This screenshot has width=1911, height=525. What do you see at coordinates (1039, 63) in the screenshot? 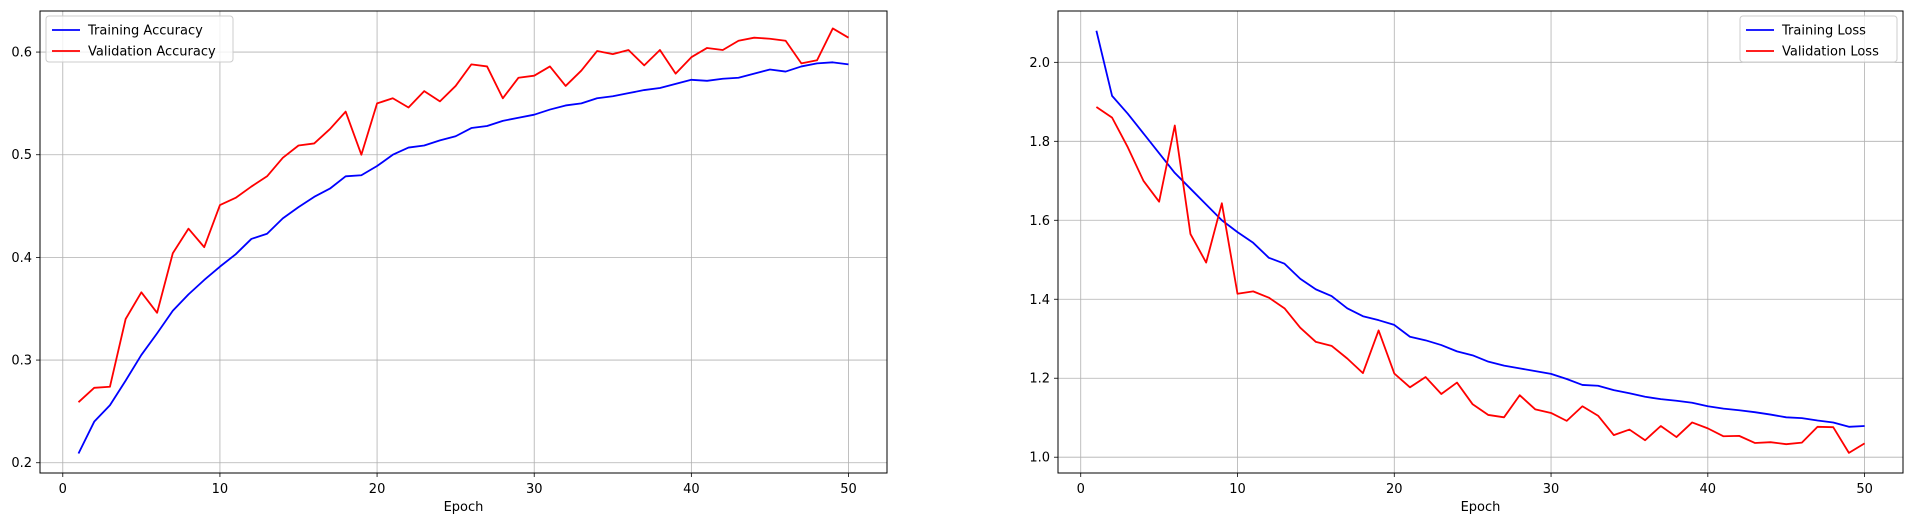
I see `y-tick-label: 2.0` at bounding box center [1039, 63].